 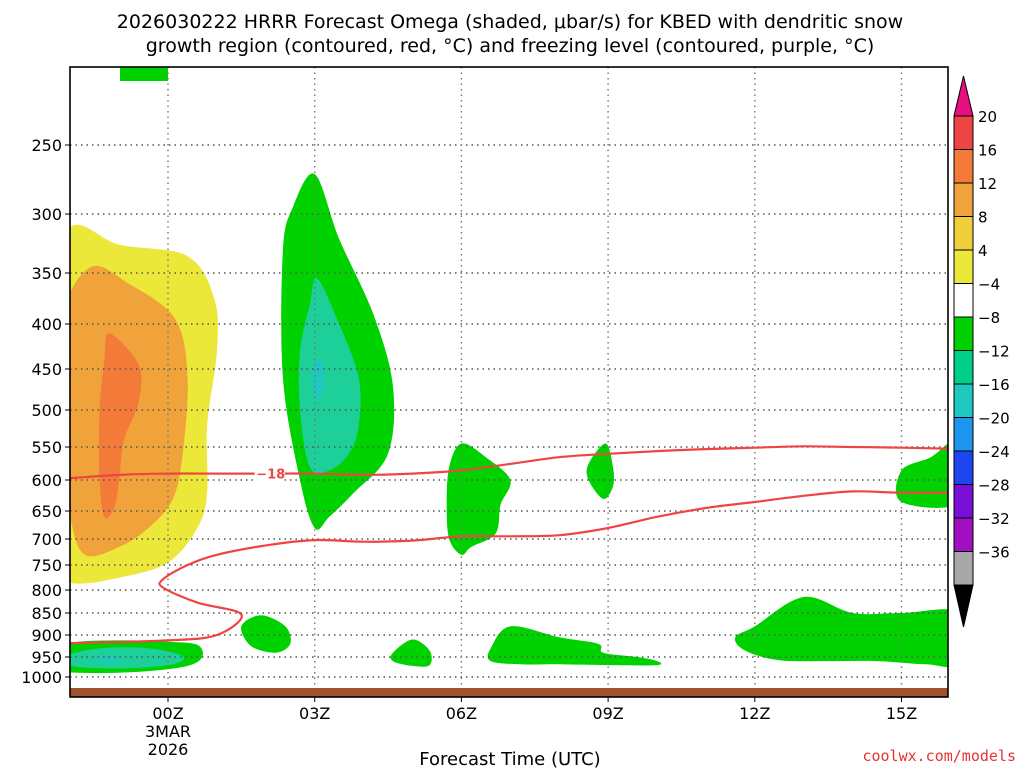 I want to click on y-tick-label: 550, so click(x=46, y=447).